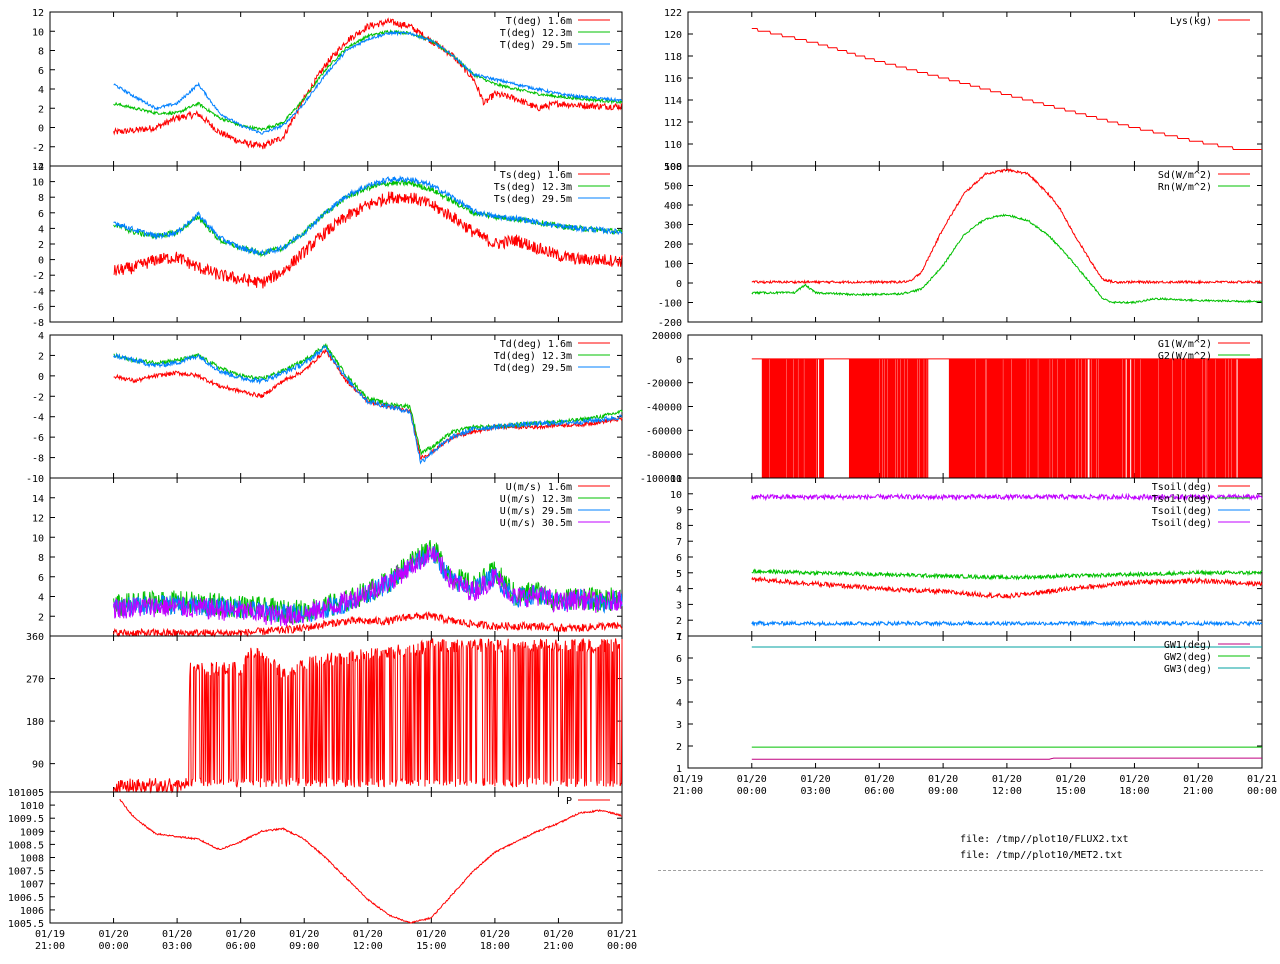 Image resolution: width=1280 pixels, height=964 pixels. I want to click on ground-flux-bars, so click(1011, 418).